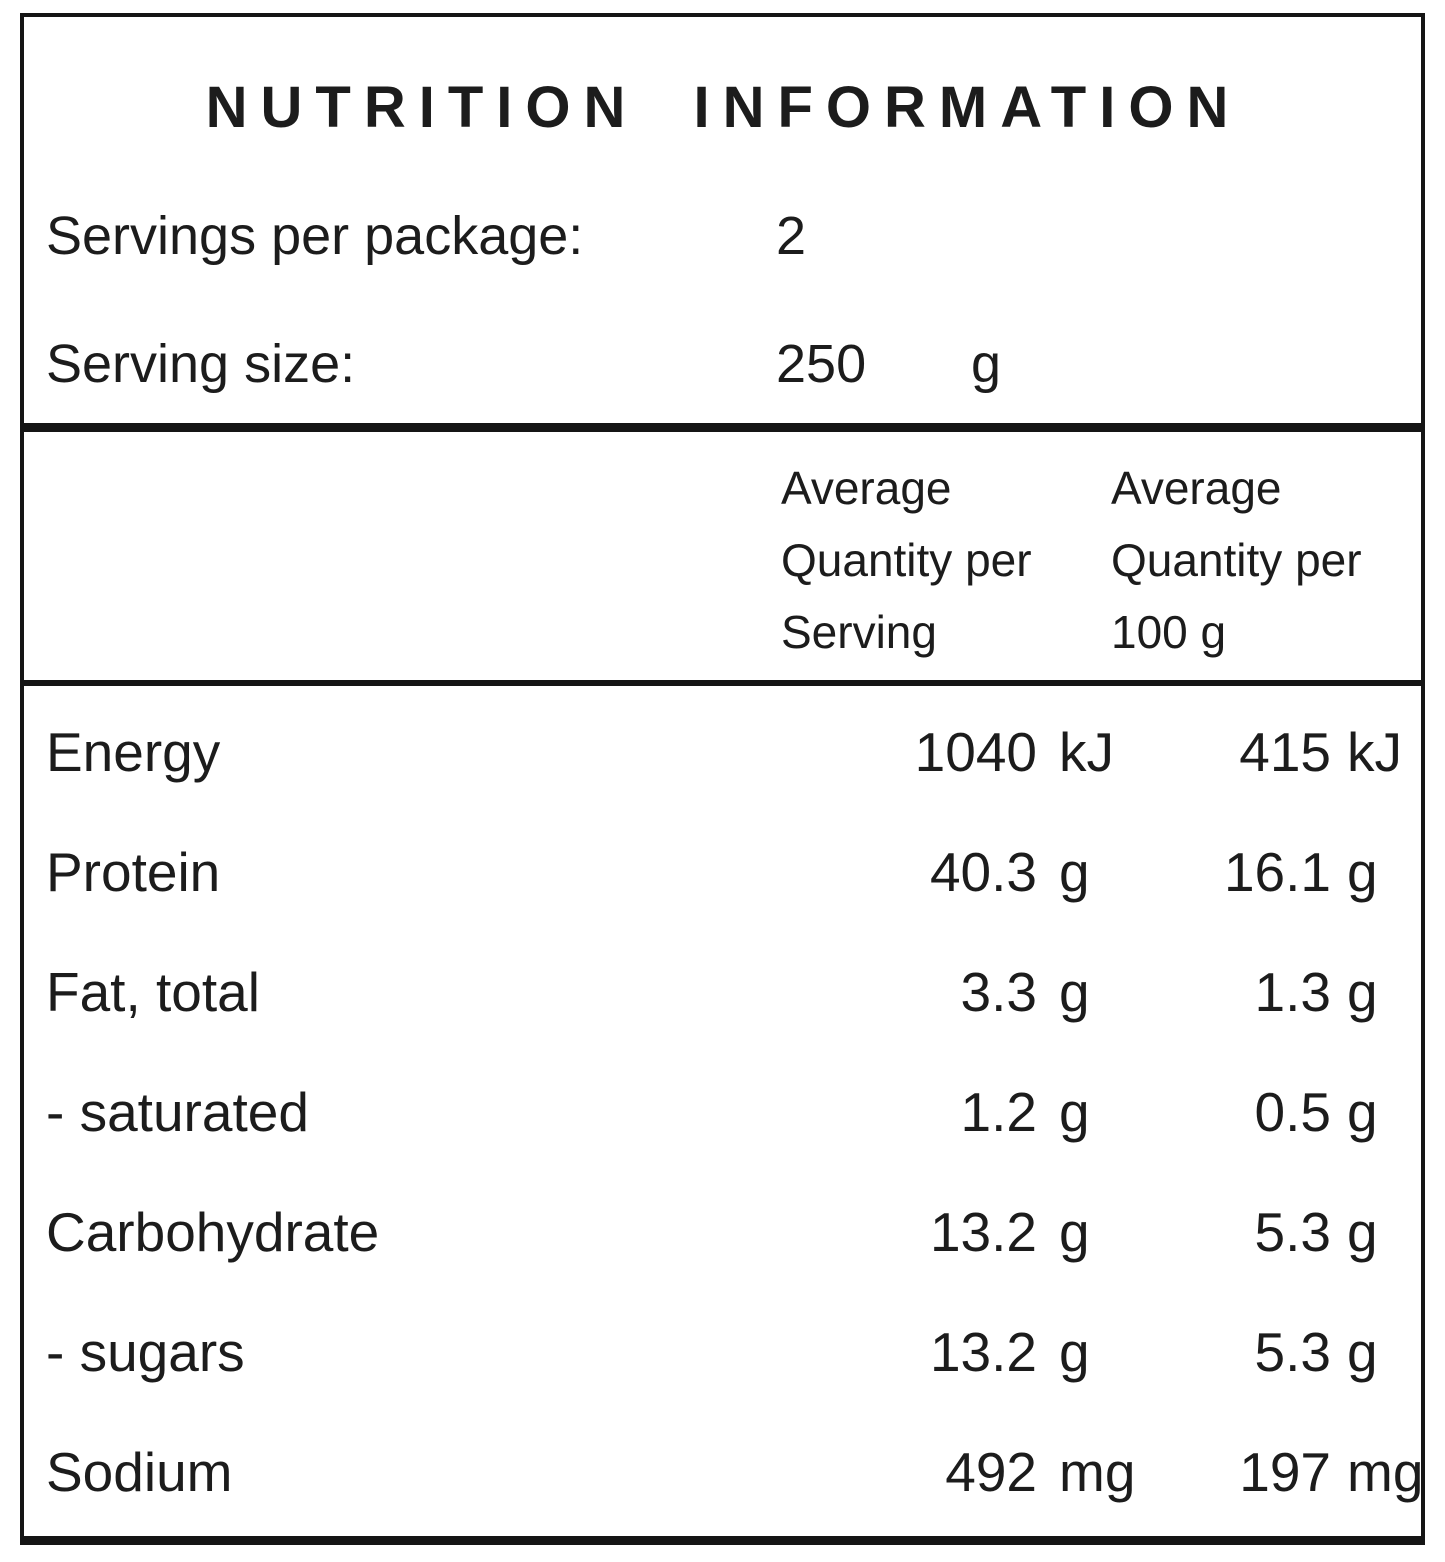 The height and width of the screenshot is (1562, 1445). Describe the element at coordinates (722, 752) in the screenshot. I see `nutrient-row-energy: Energy 1040 kJ 415 kJ` at that location.